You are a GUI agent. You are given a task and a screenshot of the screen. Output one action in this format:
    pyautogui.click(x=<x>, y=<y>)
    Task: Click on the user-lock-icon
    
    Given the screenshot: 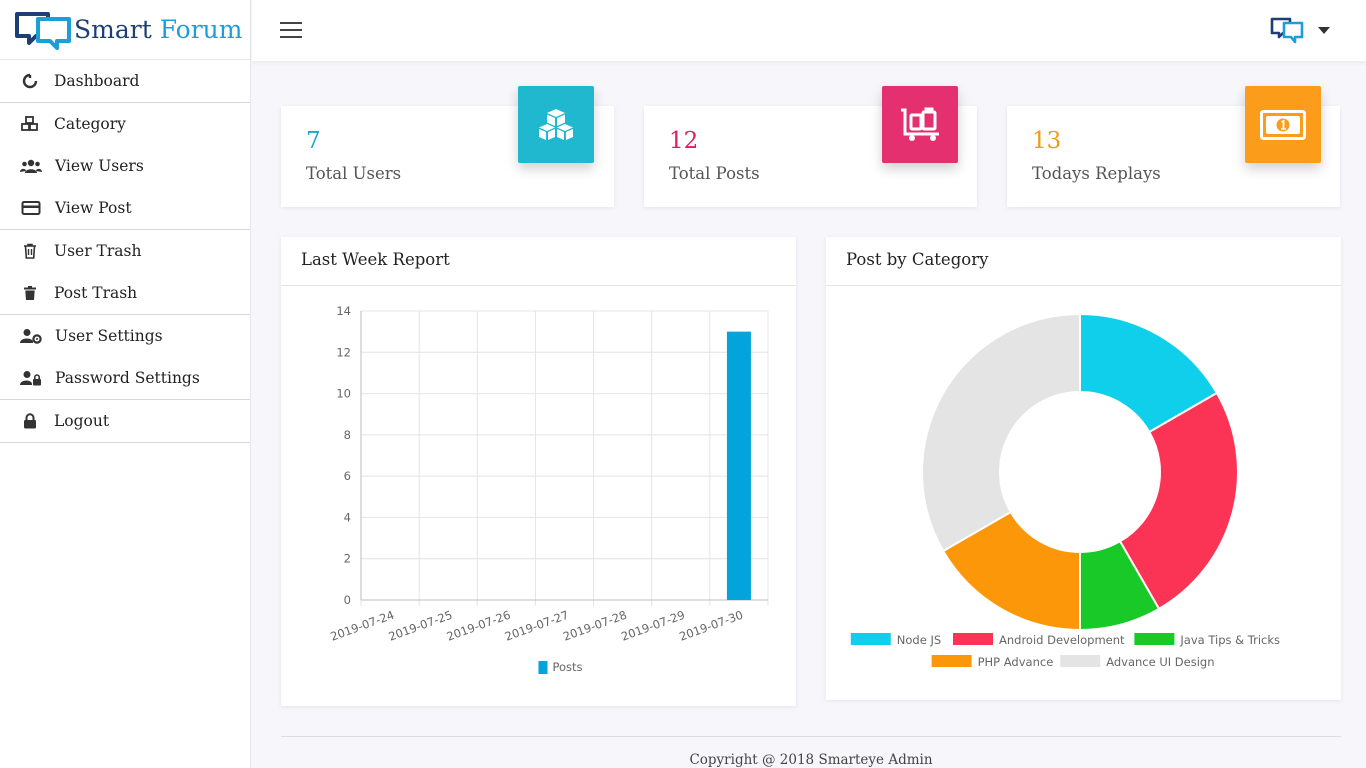 What is the action you would take?
    pyautogui.click(x=31, y=378)
    